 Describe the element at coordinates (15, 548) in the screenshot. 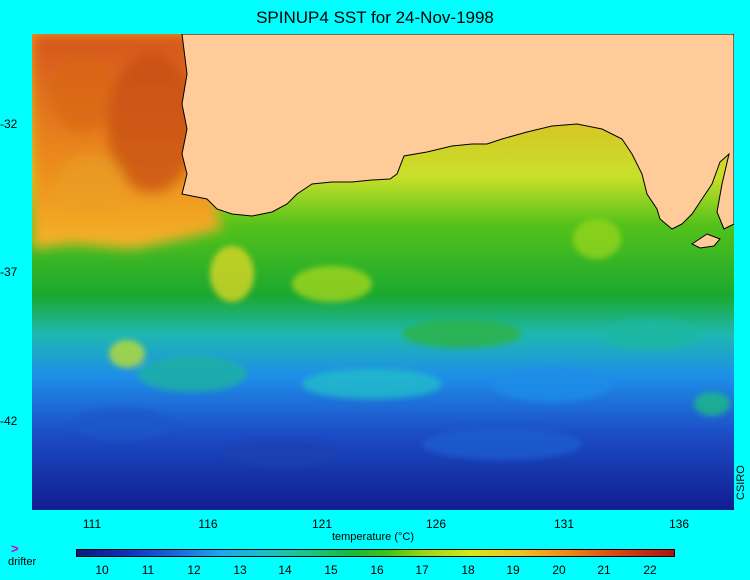

I see `drifter-marker-icon: >` at that location.